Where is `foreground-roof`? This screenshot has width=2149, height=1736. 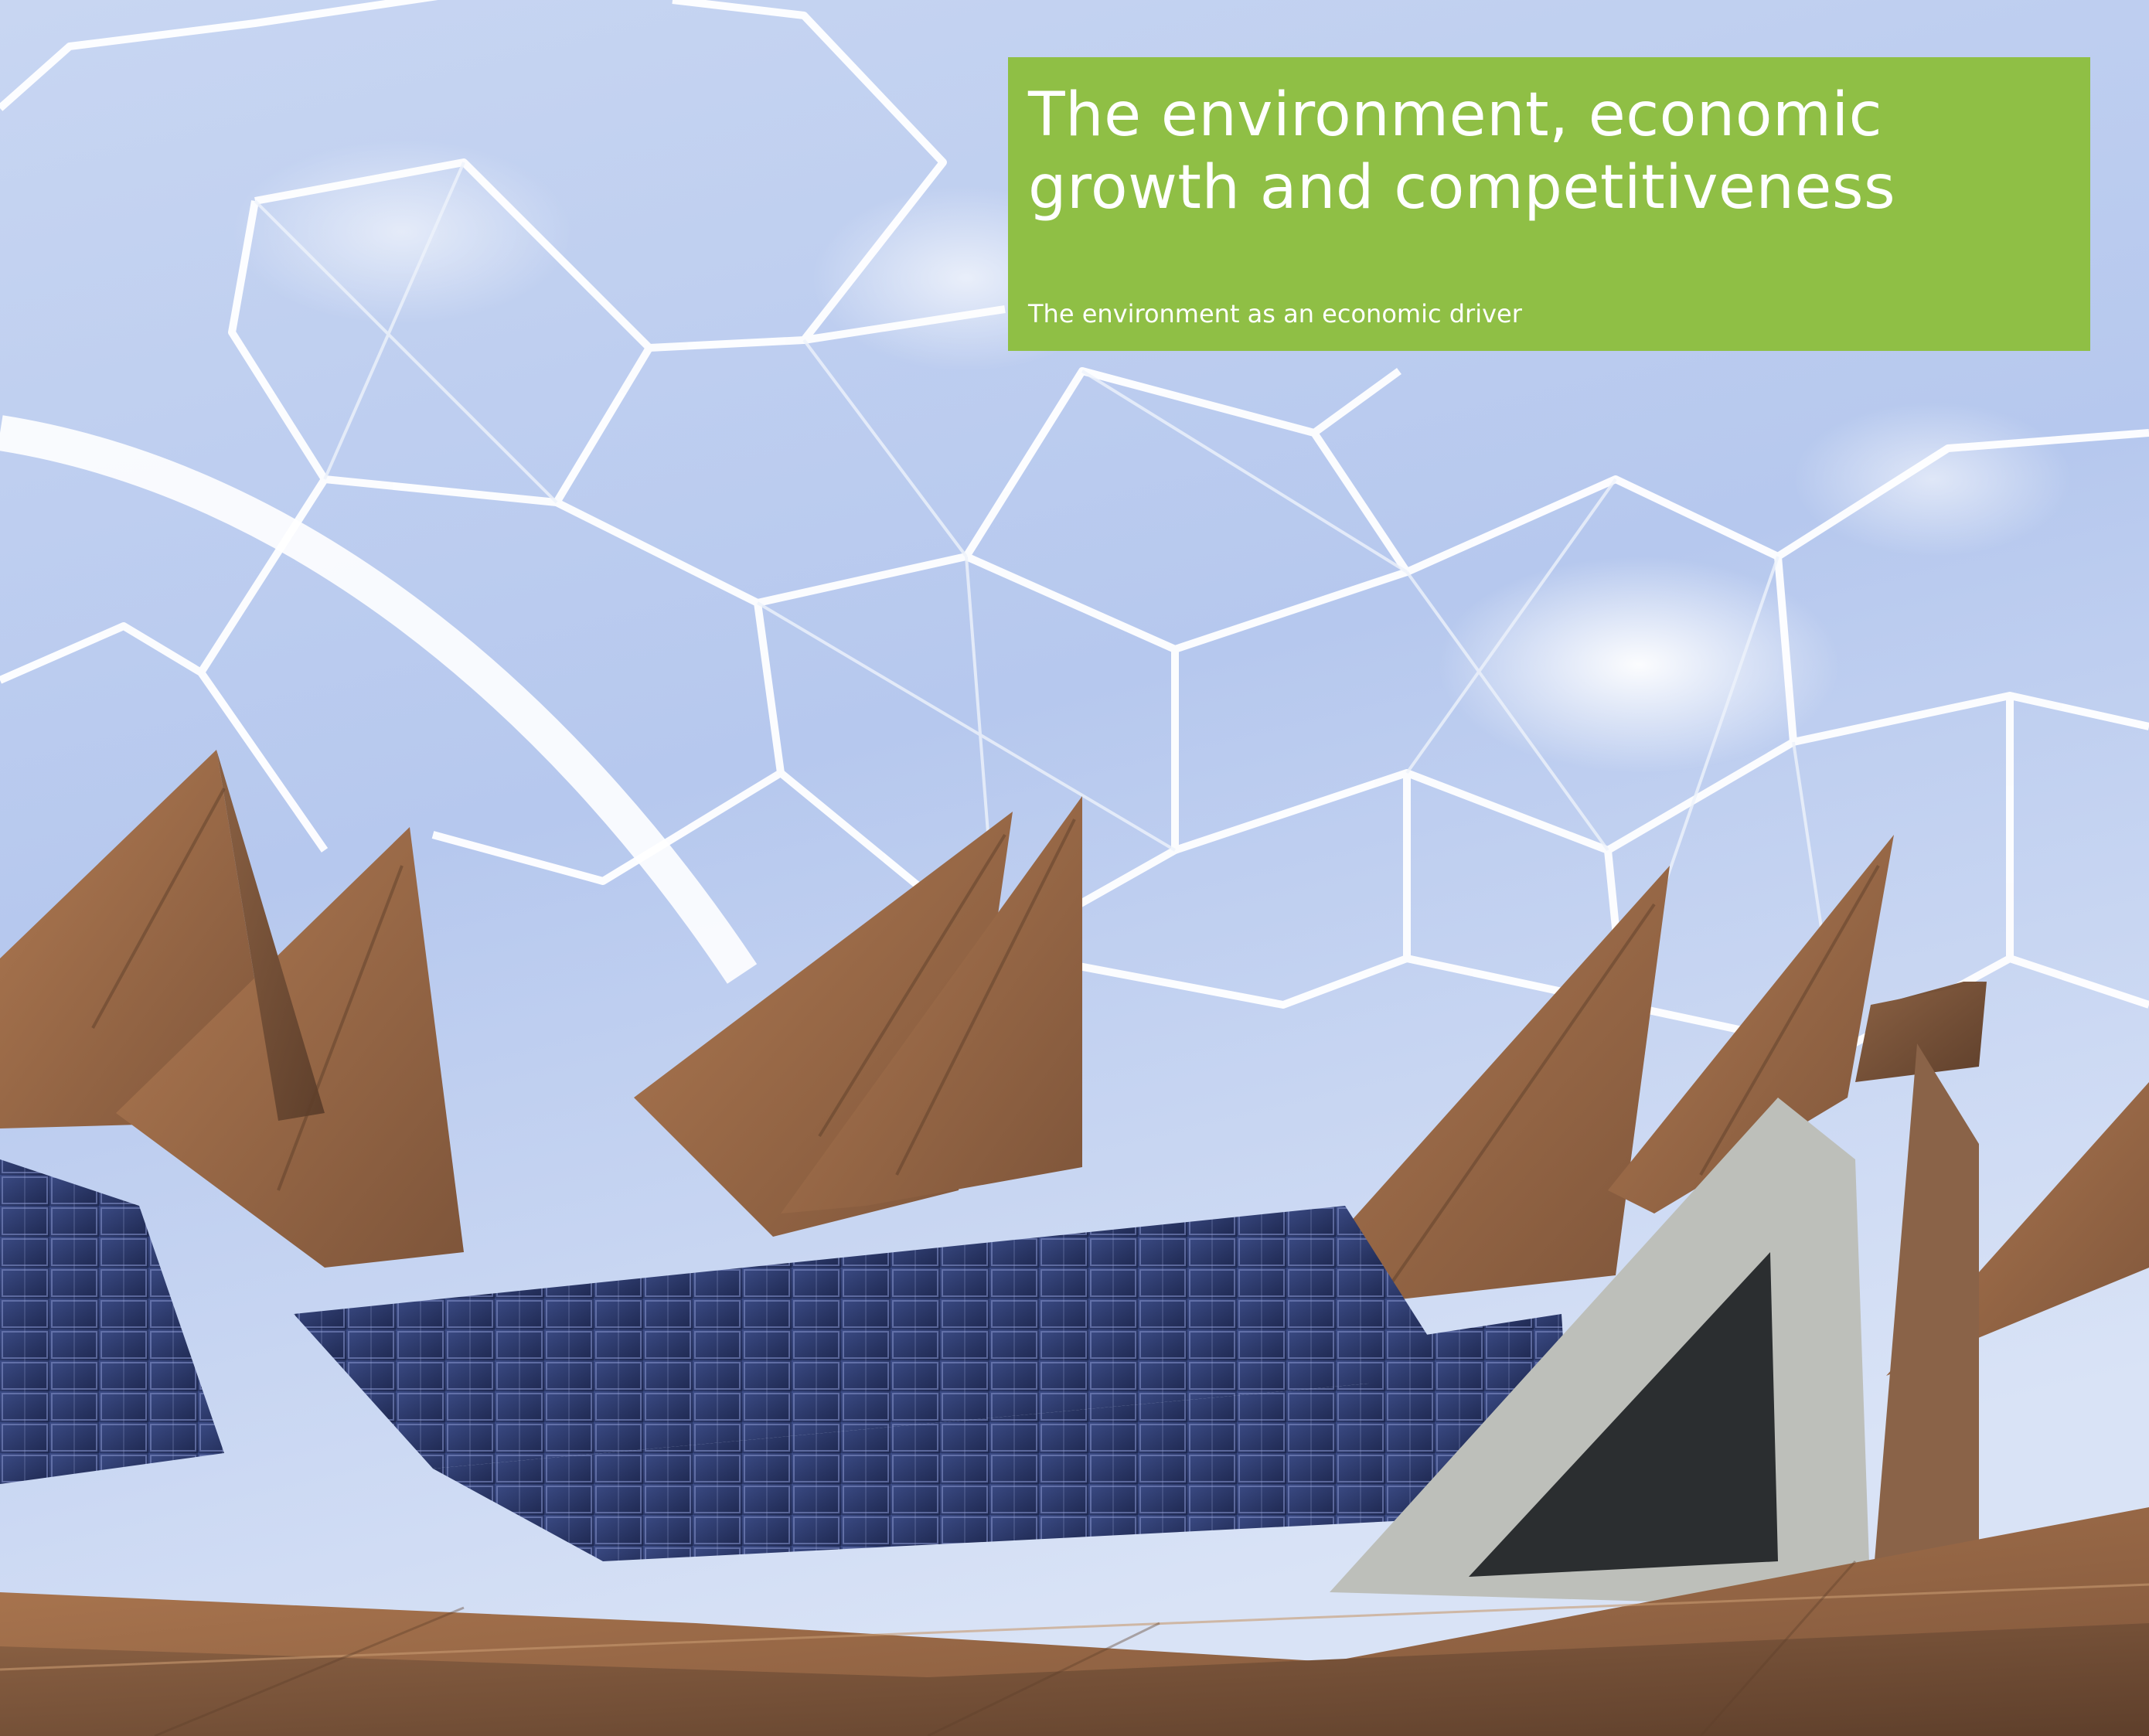 foreground-roof is located at coordinates (1074, 1621).